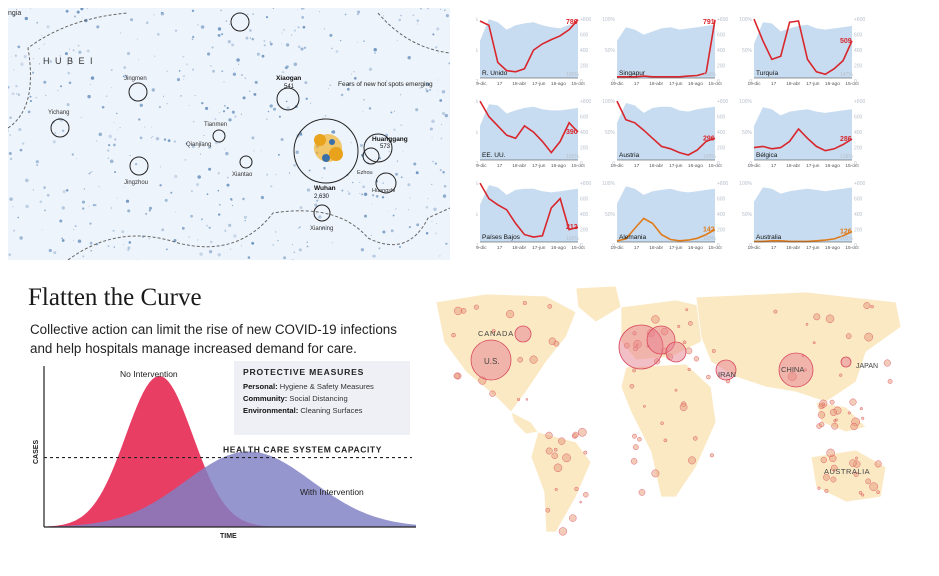 The image size is (939, 576). What do you see at coordinates (637, 84) in the screenshot?
I see `x-tick: 17` at bounding box center [637, 84].